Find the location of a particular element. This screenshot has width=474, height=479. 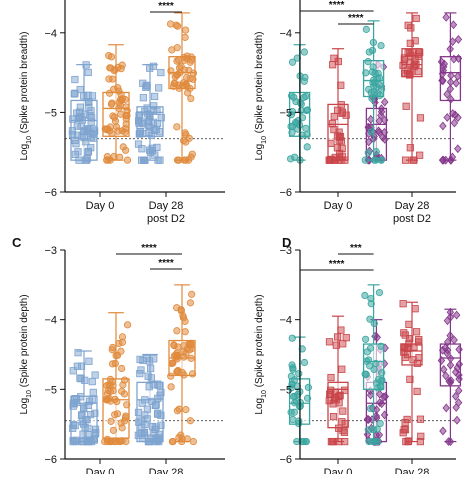

panel-label: C is located at coordinates (17, 242).